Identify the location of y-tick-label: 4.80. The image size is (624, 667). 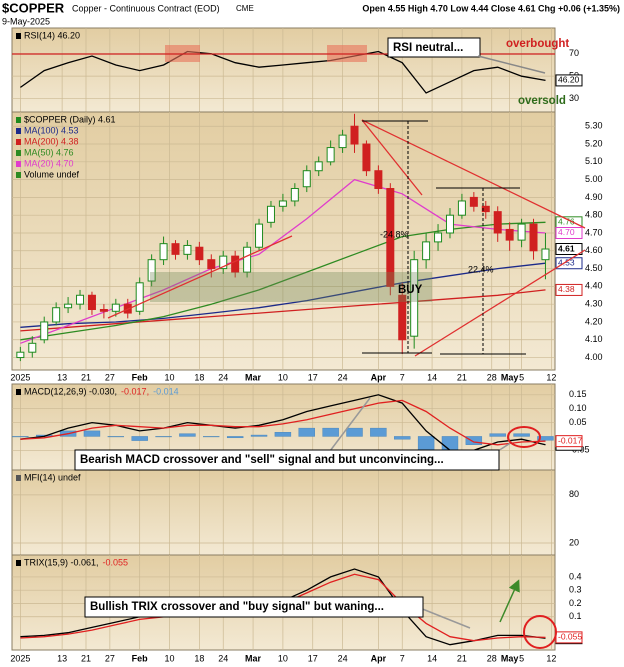
(594, 215).